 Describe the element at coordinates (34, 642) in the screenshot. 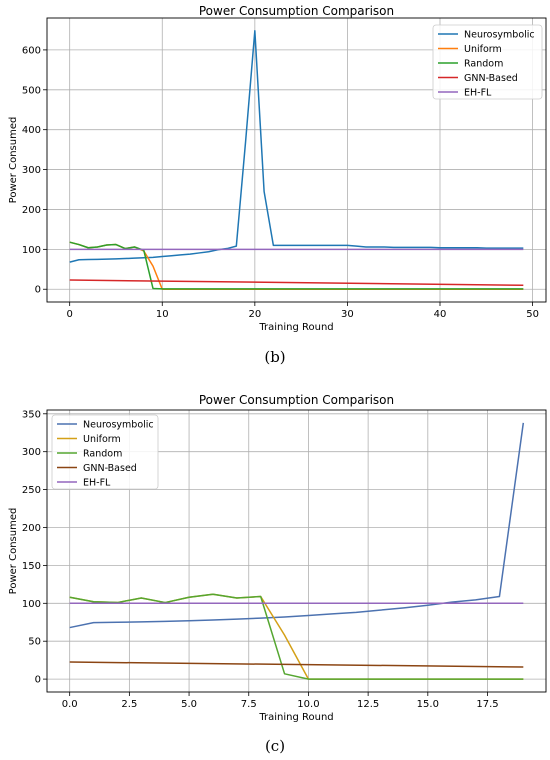

I see `y-tick-label: 50` at that location.